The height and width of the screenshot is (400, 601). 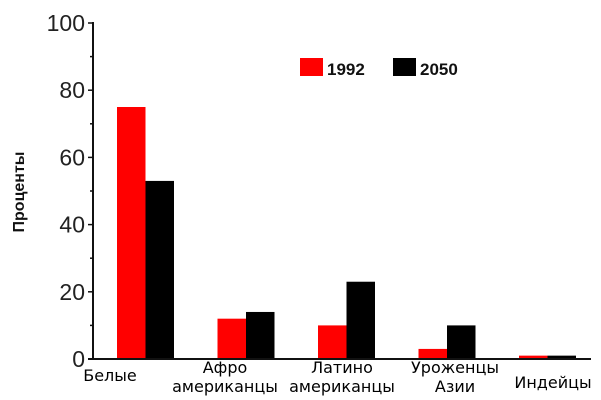 I want to click on legend-label: 1992, so click(x=346, y=69).